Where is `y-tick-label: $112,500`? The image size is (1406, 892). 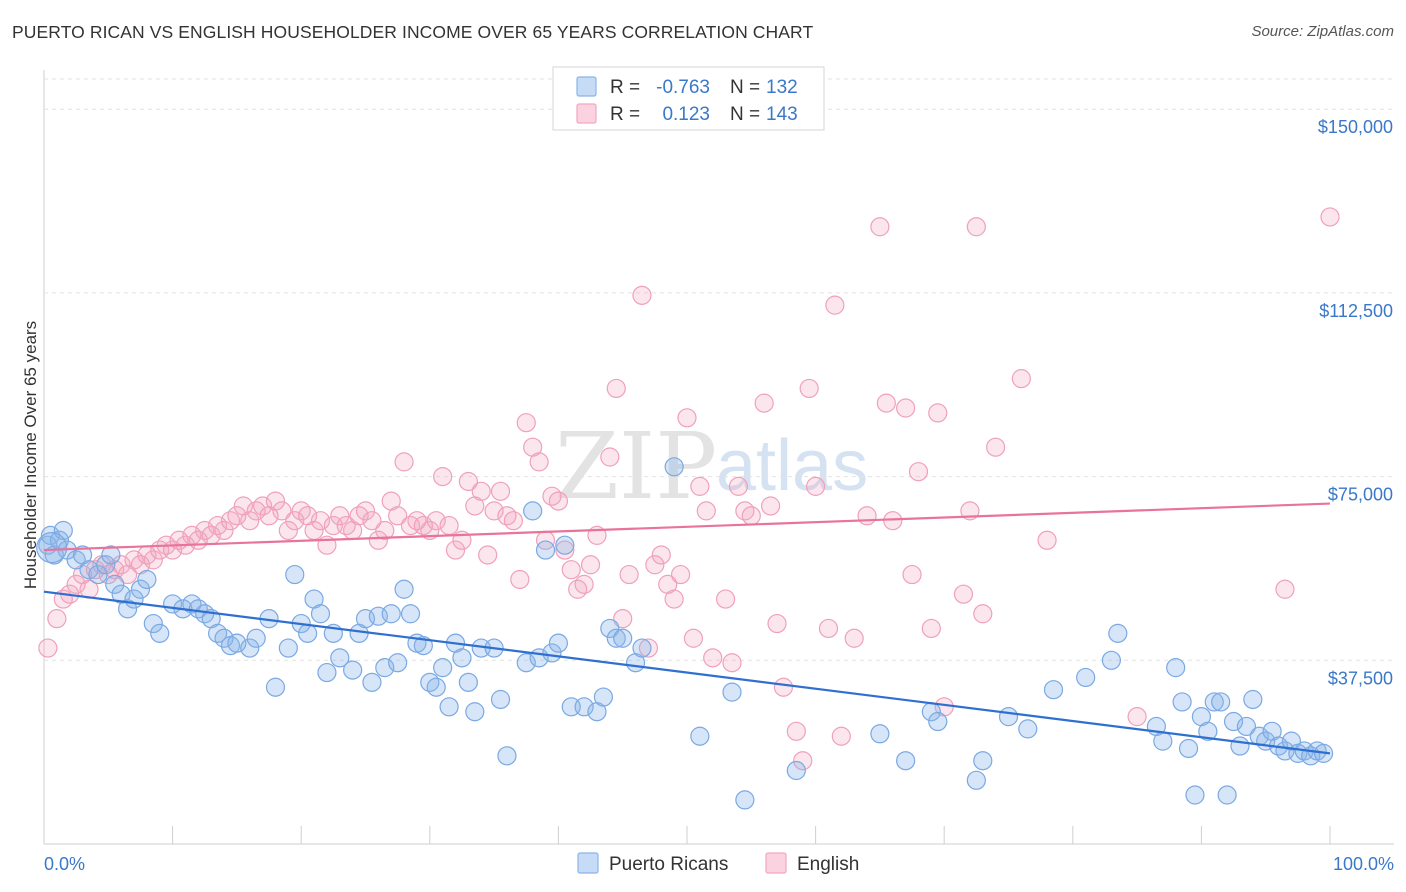 y-tick-label: $112,500 is located at coordinates (1356, 311).